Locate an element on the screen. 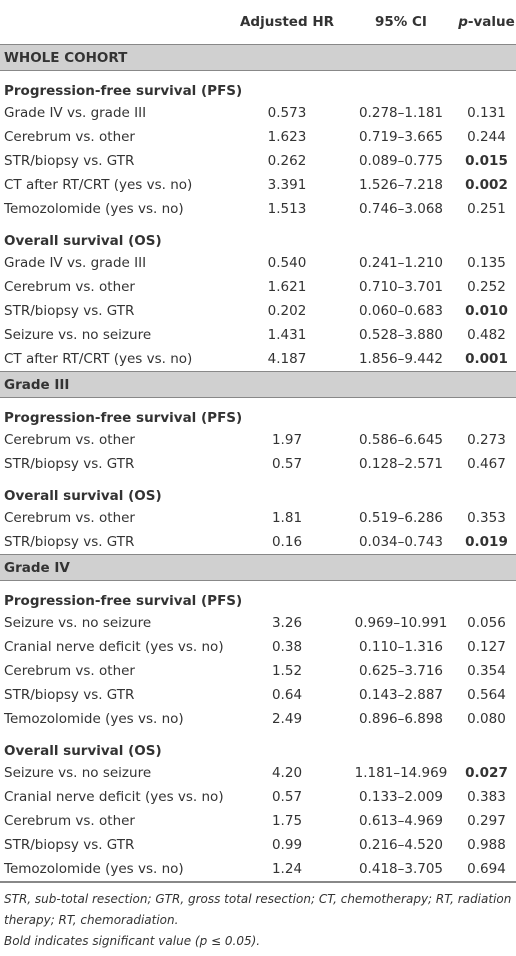 This screenshot has height=956, width=516. header-p: p-value is located at coordinates (484, 22).